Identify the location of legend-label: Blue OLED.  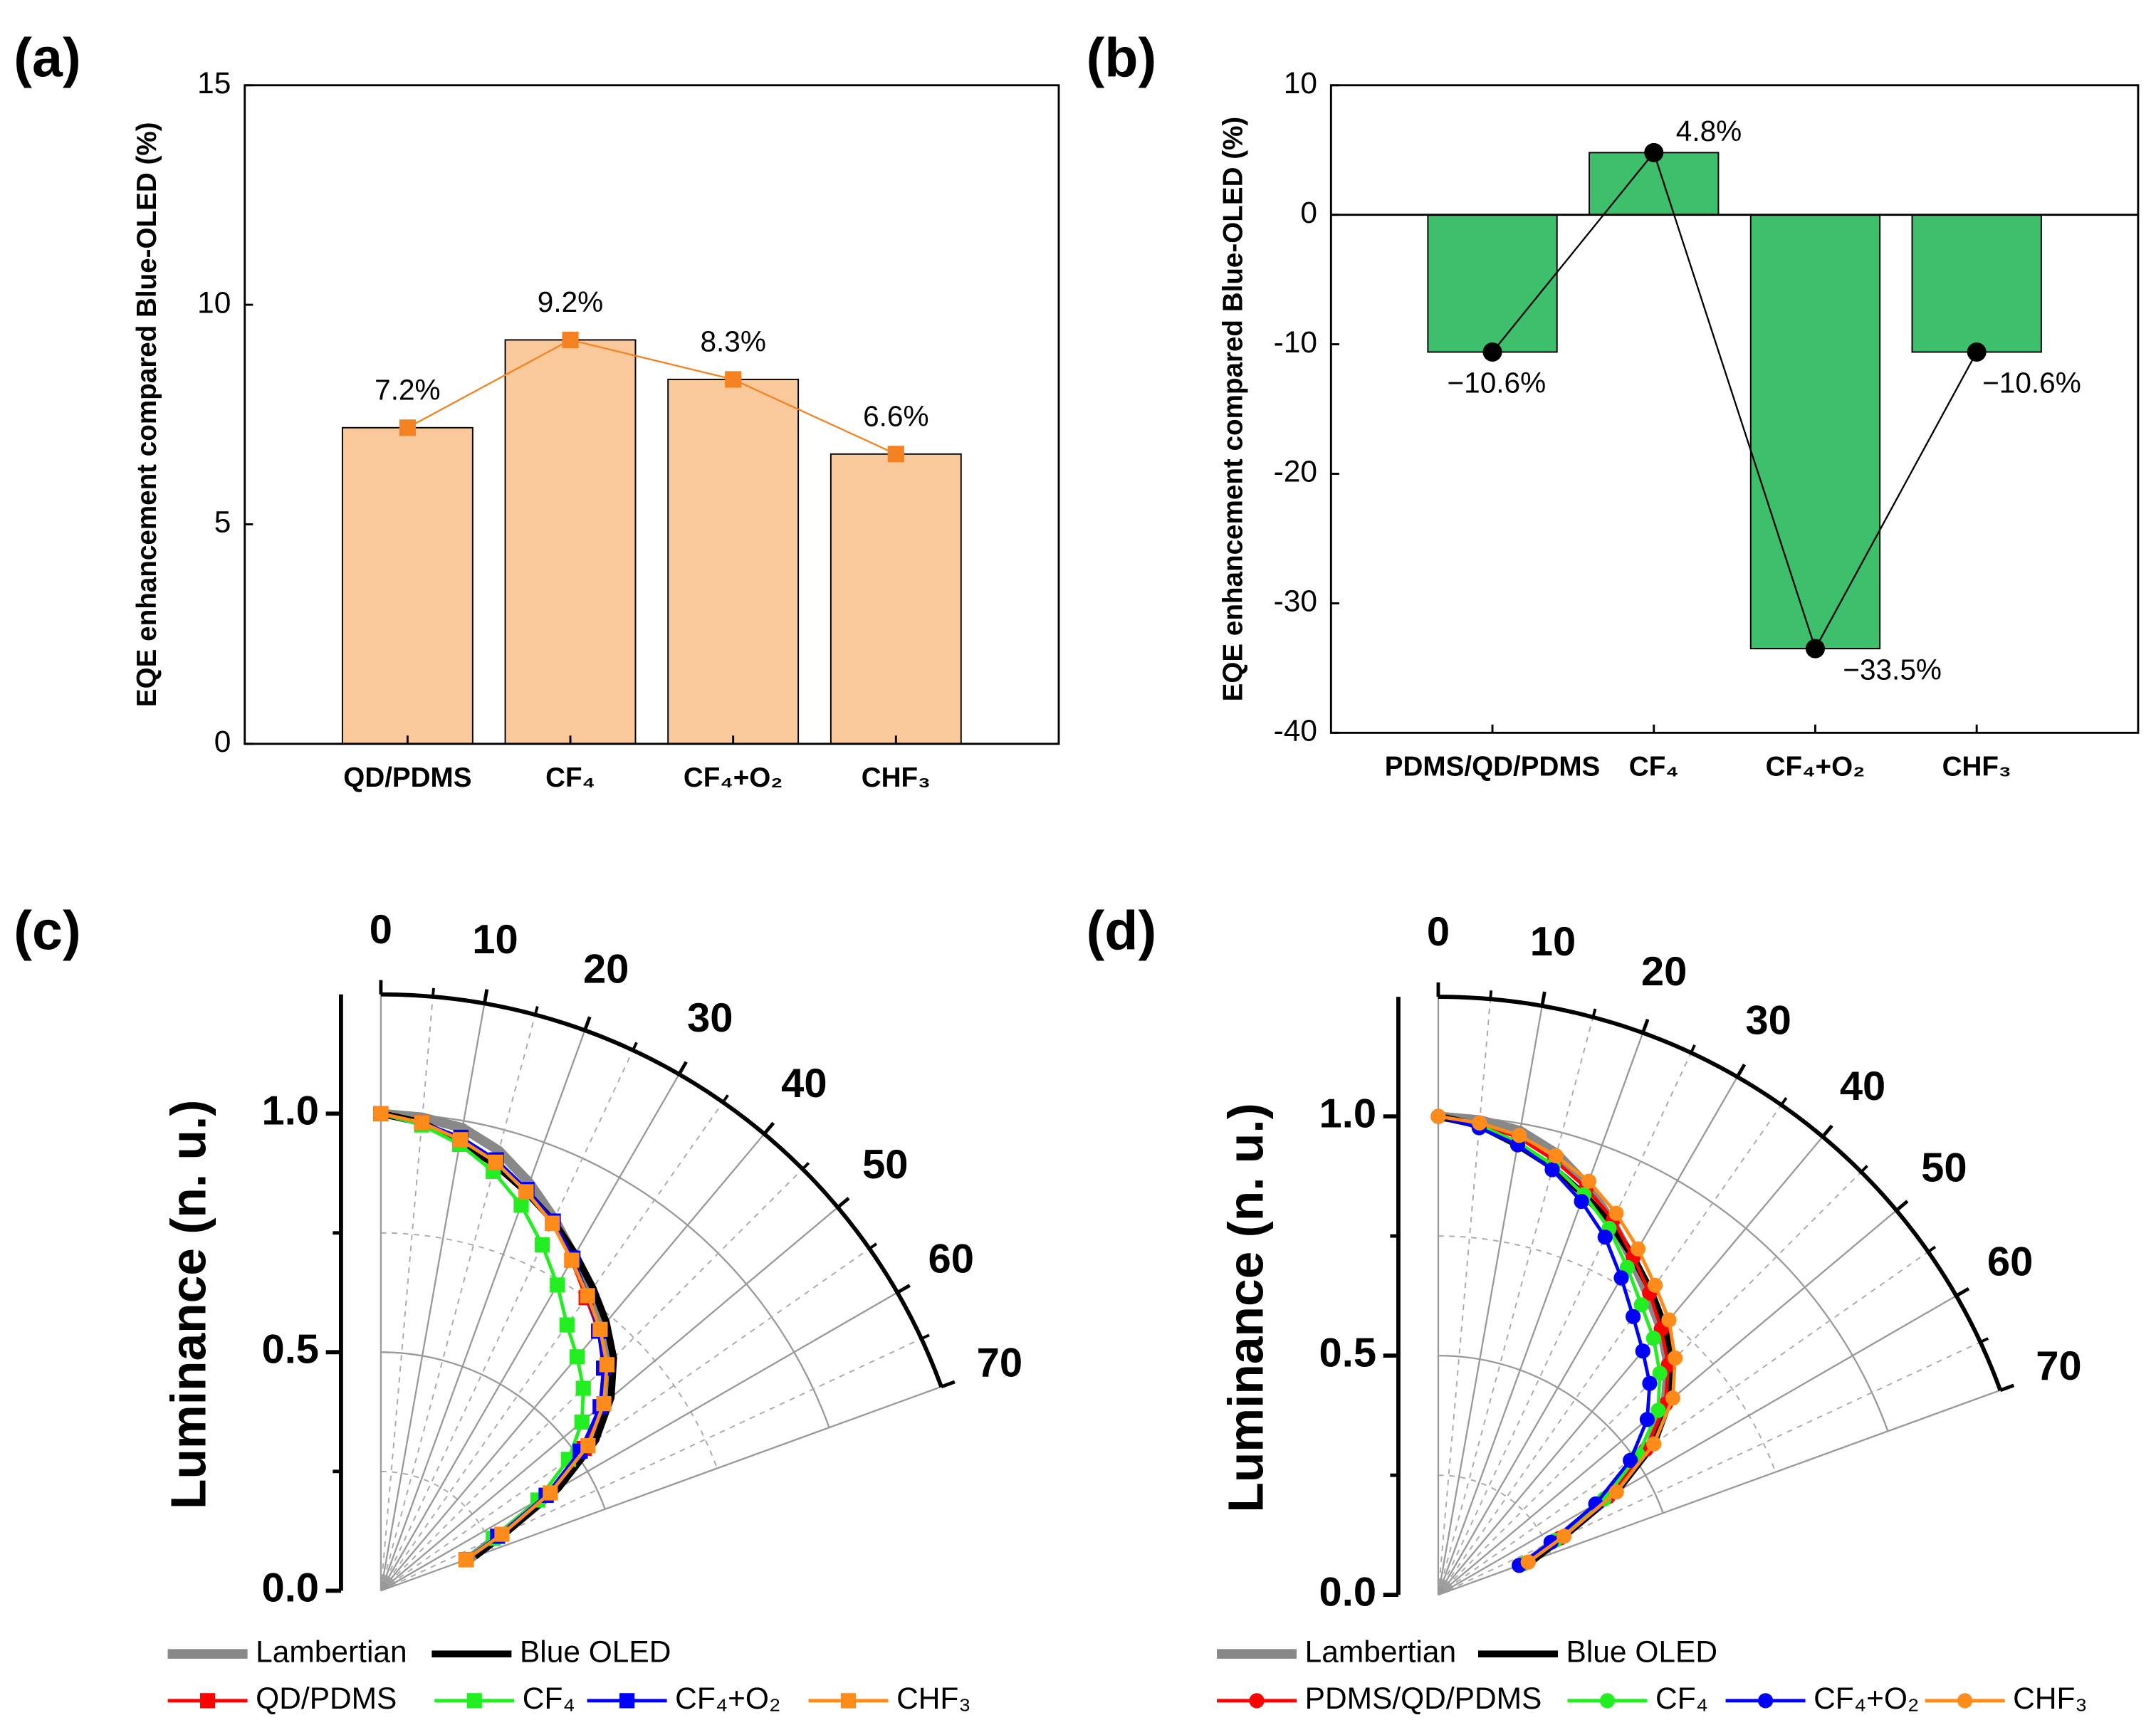
(595, 1652).